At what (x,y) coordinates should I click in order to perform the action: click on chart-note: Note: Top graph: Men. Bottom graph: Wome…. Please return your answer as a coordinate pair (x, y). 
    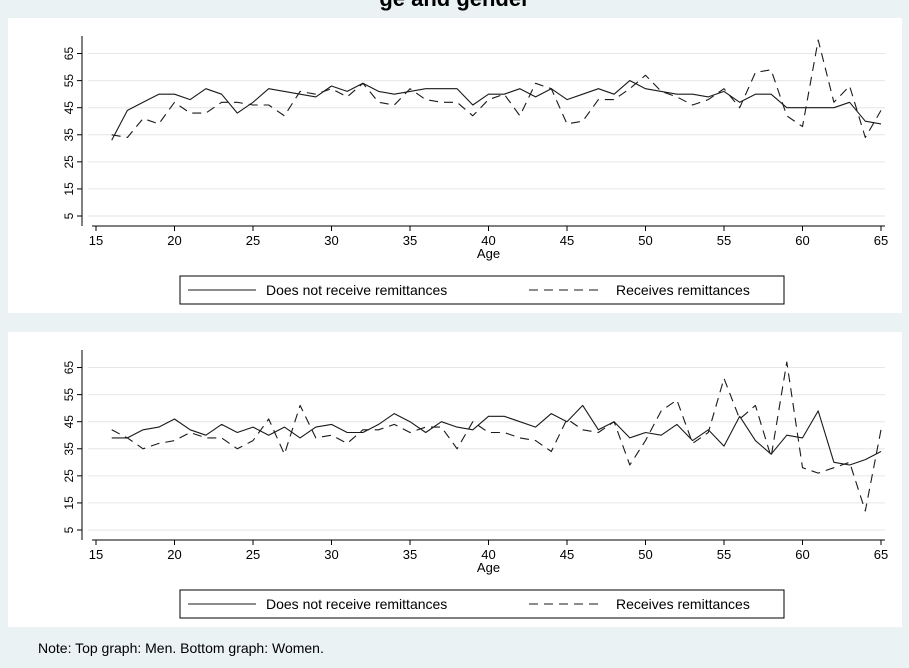
    Looking at the image, I should click on (181, 648).